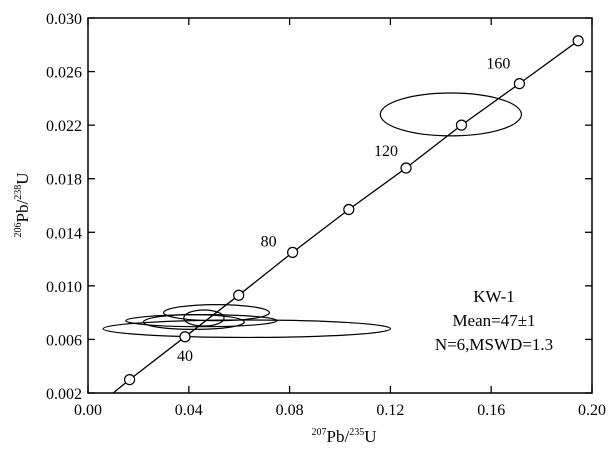  What do you see at coordinates (18, 192) in the screenshot?
I see `y-axis-label-mass2: 238` at bounding box center [18, 192].